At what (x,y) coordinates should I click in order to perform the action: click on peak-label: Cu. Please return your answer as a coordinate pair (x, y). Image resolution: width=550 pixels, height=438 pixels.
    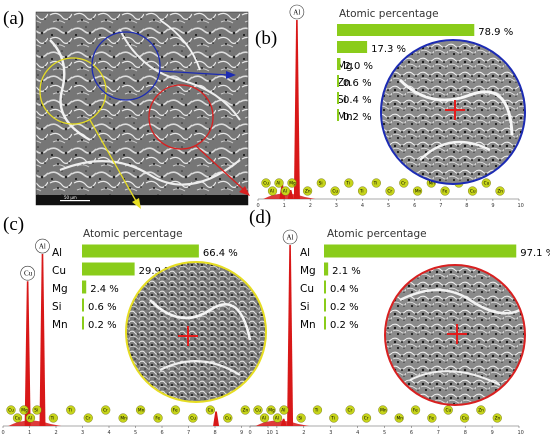
    Looking at the image, I should click on (28, 274).